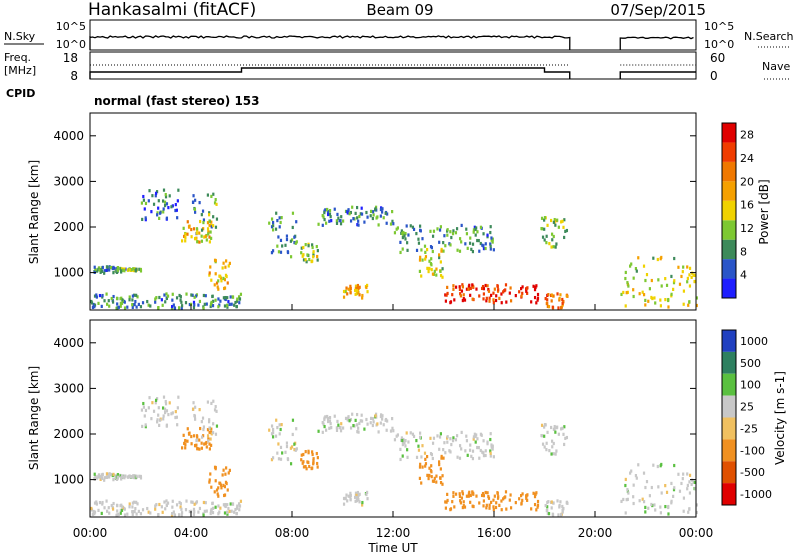  I want to click on power-colorbar-swatch, so click(729, 171).